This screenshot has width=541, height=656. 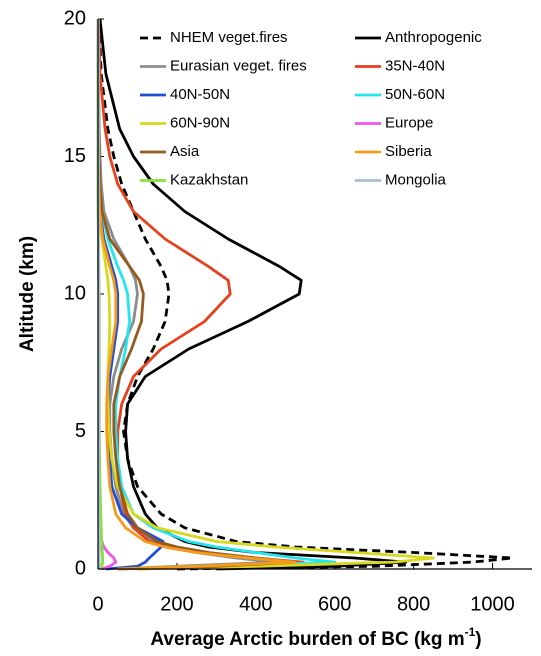 I want to click on y-tick-label: 5, so click(x=80, y=431).